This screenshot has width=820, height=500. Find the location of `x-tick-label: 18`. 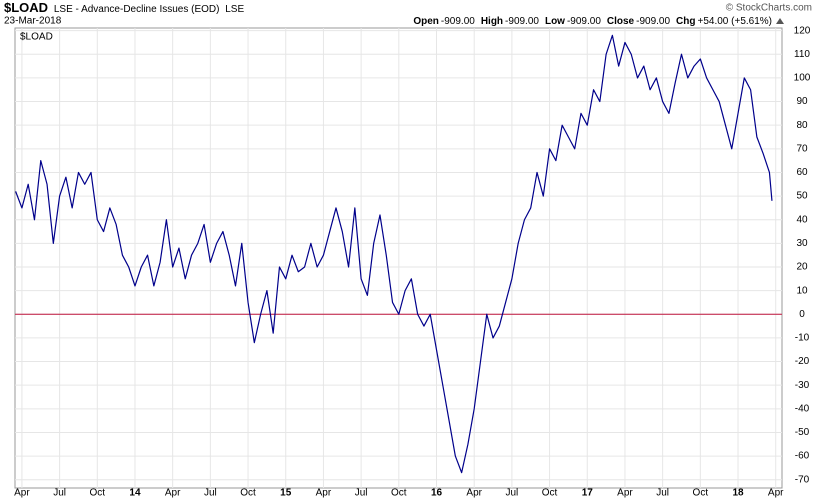

x-tick-label: 18 is located at coordinates (738, 493).